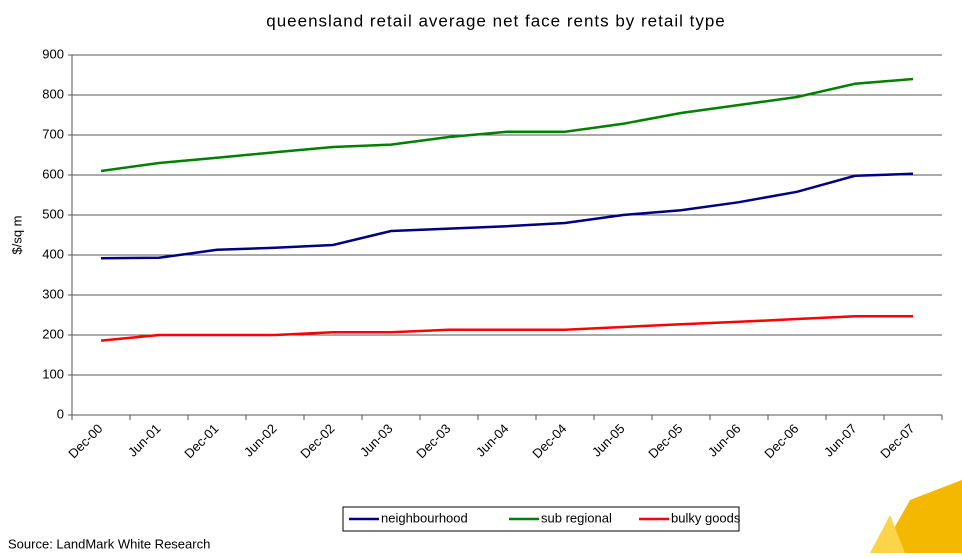 This screenshot has height=558, width=962. Describe the element at coordinates (897, 441) in the screenshot. I see `x-tick-label: Dec-07` at that location.